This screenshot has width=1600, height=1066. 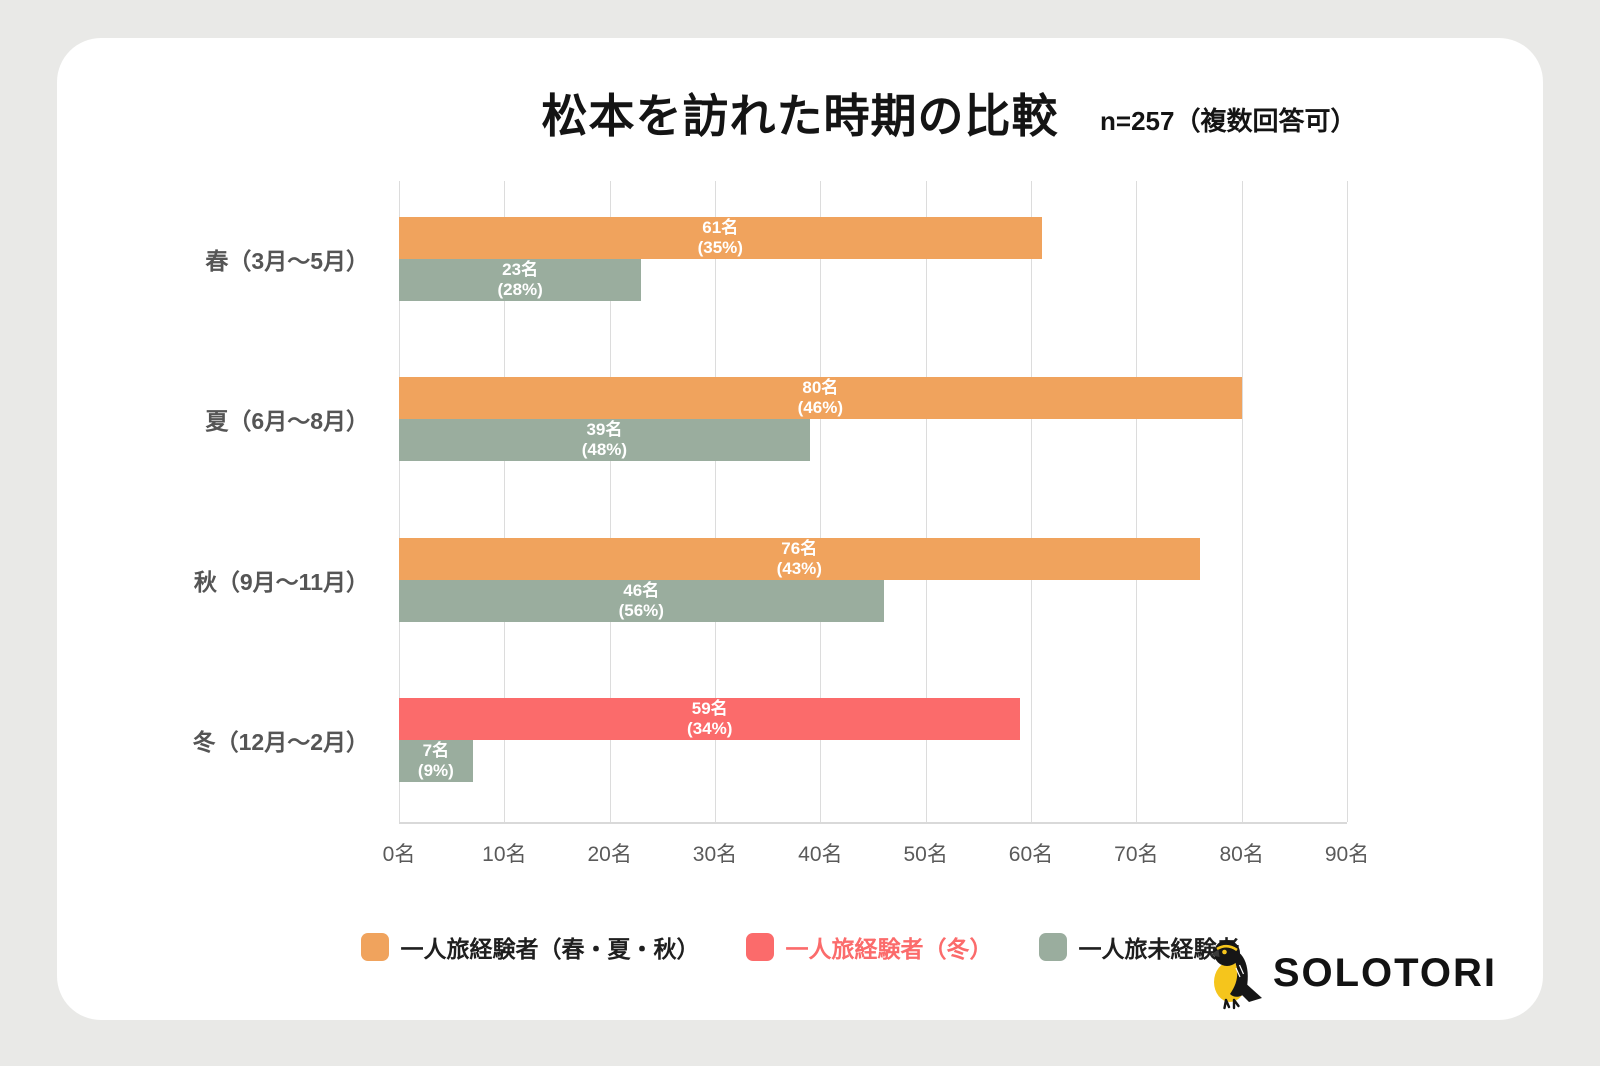 What do you see at coordinates (799, 568) in the screenshot?
I see `bar-percent-text: (43%)` at bounding box center [799, 568].